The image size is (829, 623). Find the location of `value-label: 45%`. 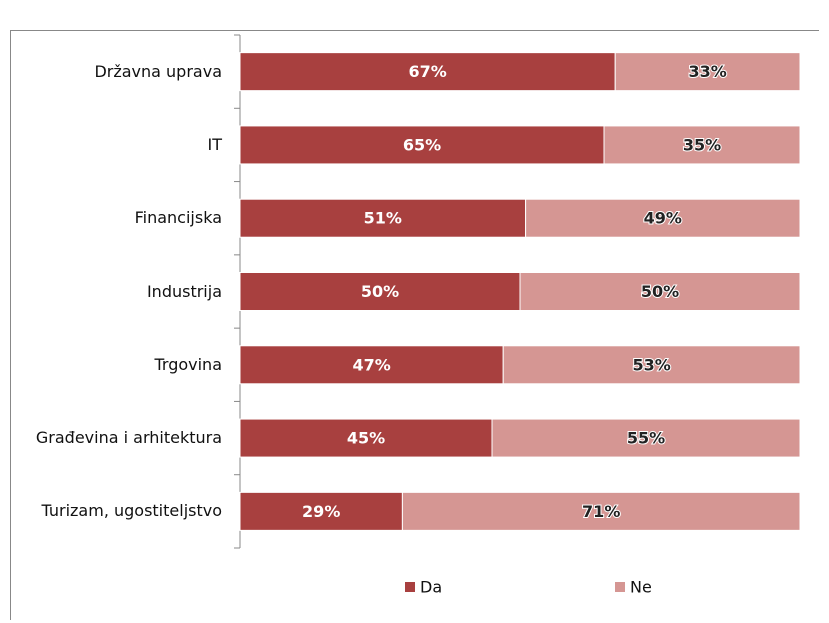

value-label: 45% is located at coordinates (366, 438).